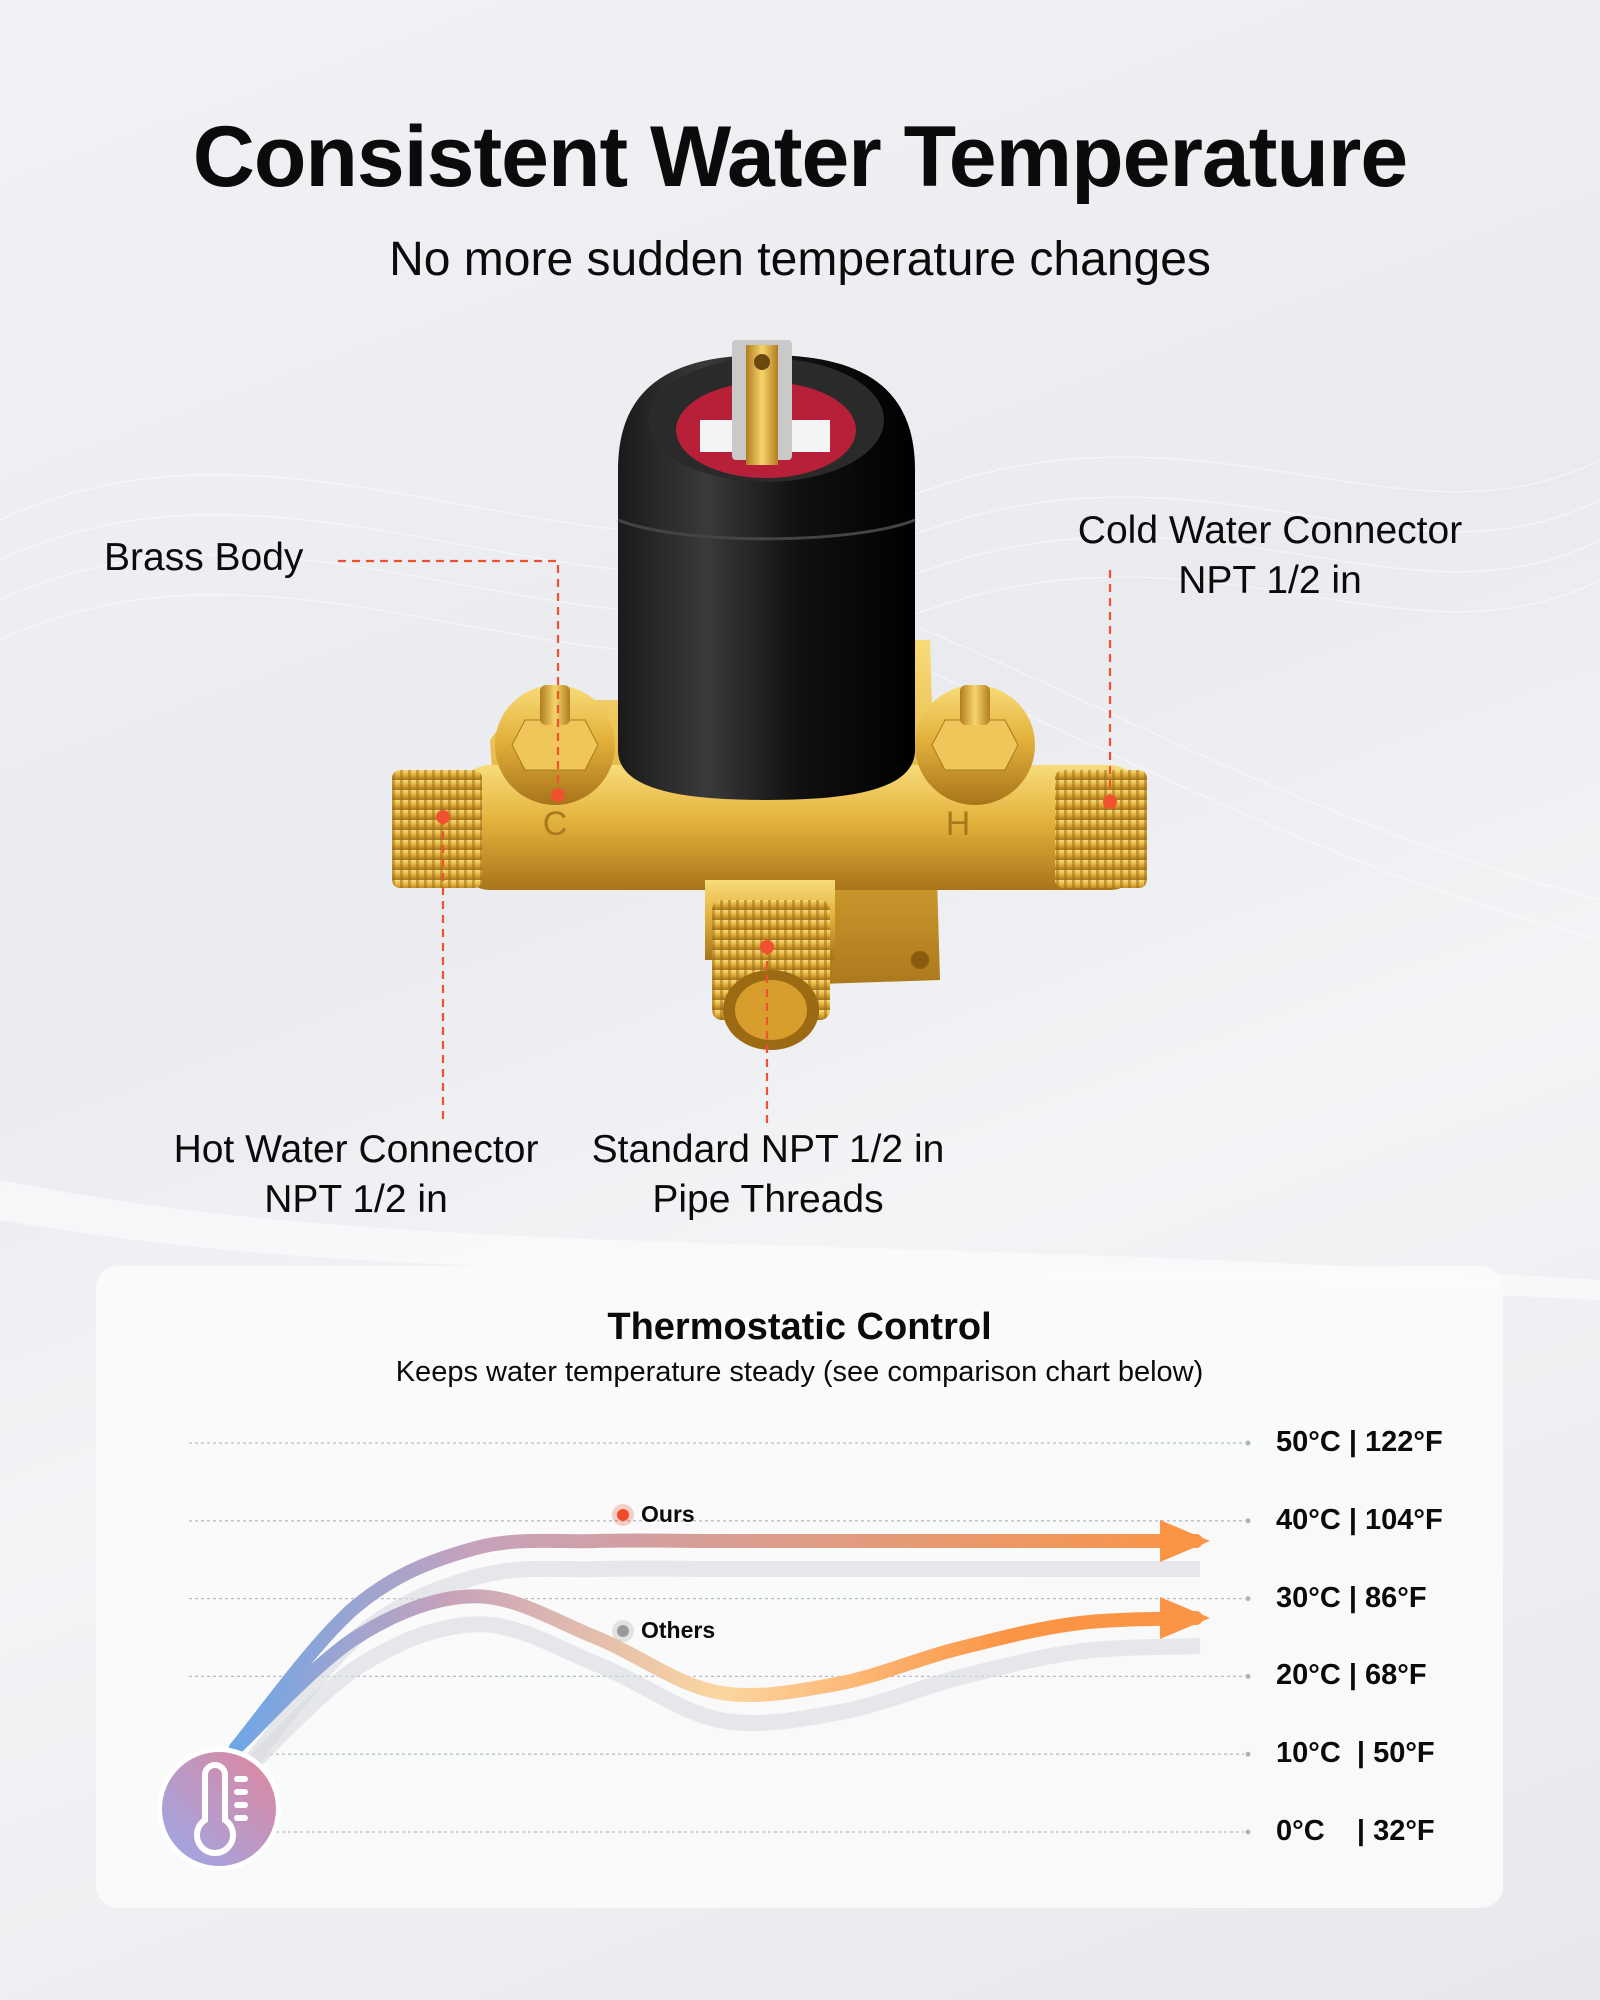 The image size is (1600, 2000). Describe the element at coordinates (1355, 1753) in the screenshot. I see `y-tick-label: 10°C | 50°F` at that location.